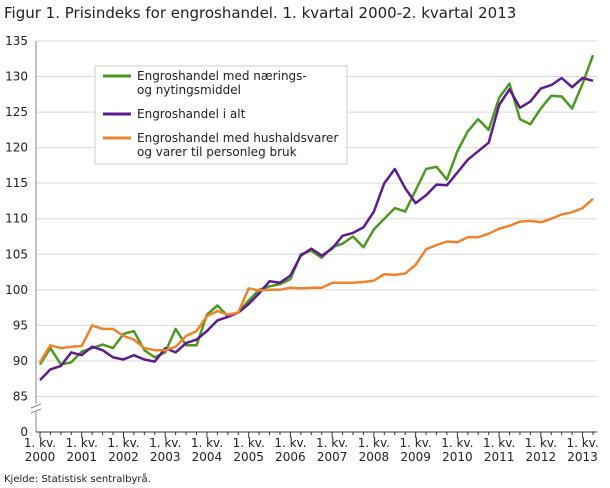  What do you see at coordinates (77, 478) in the screenshot?
I see `source: Kjelde: Statistisk sentralbyrå.` at bounding box center [77, 478].